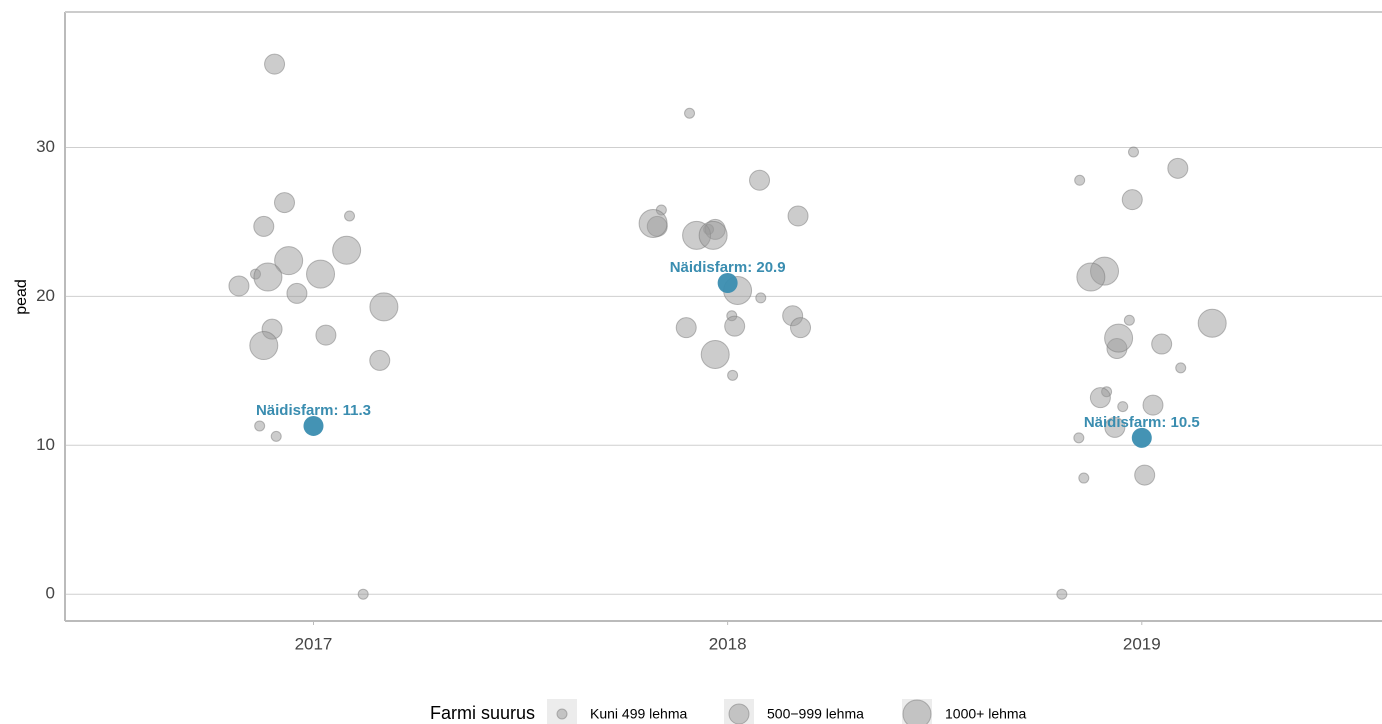 Image resolution: width=1382 pixels, height=724 pixels. Describe the element at coordinates (21, 297) in the screenshot. I see `y-axis-label: pead` at that location.